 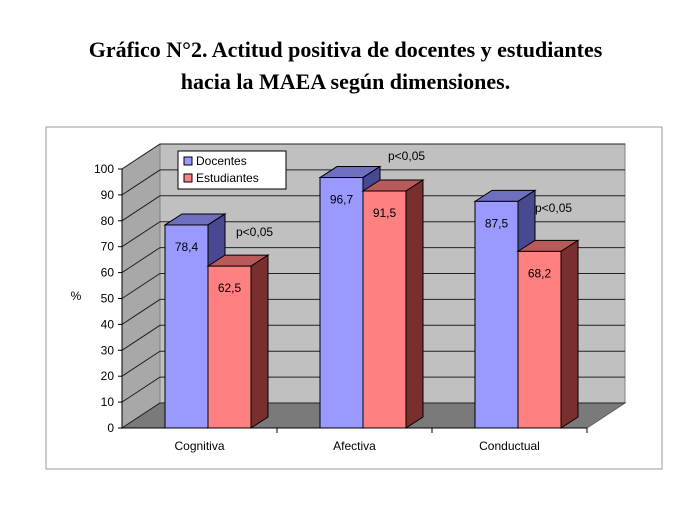 I want to click on bar-docentes-afectiva, so click(x=341, y=303).